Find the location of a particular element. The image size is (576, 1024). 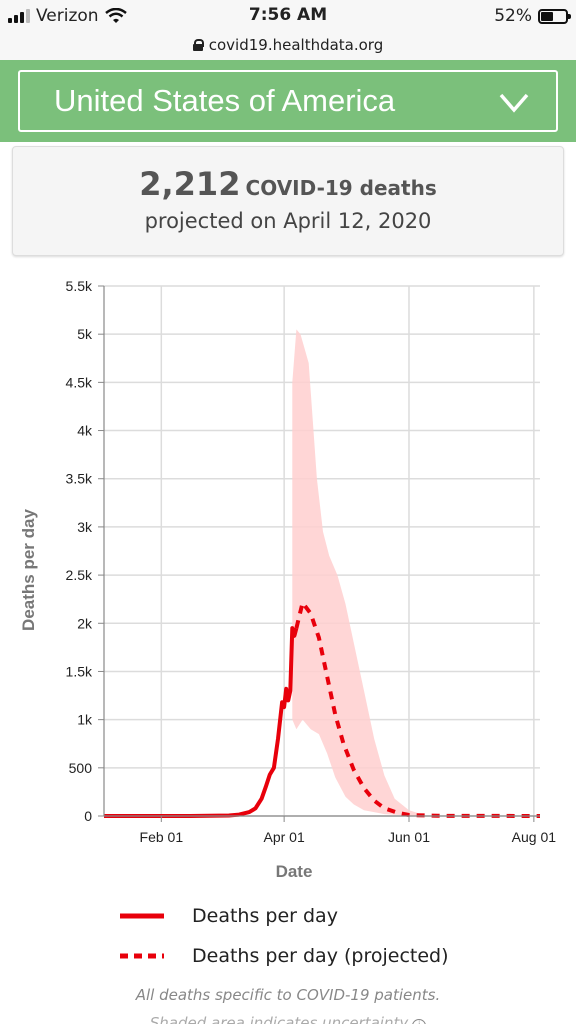

legend-swatch-dashed is located at coordinates (142, 956).